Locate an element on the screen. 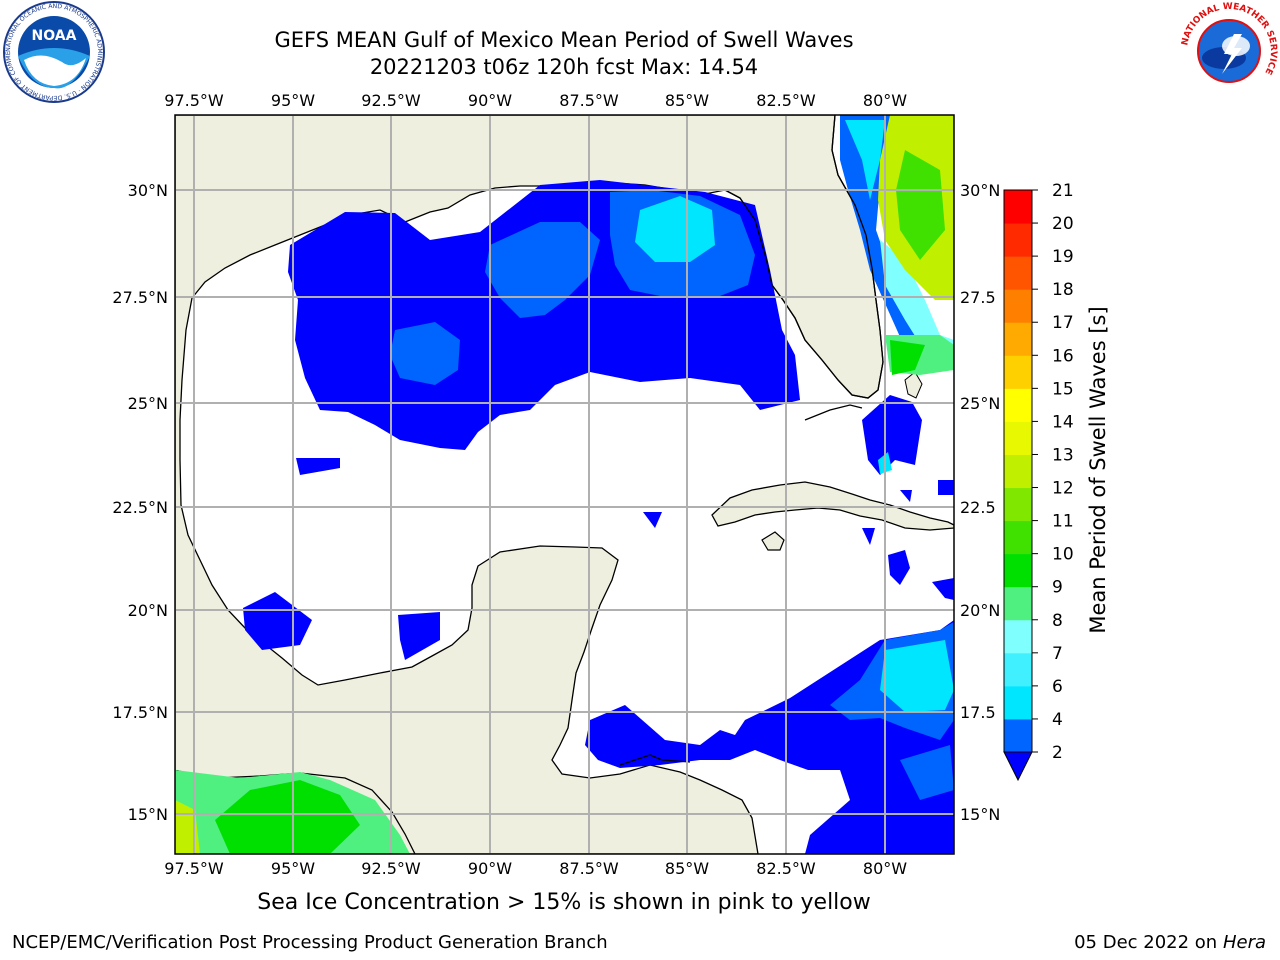 The width and height of the screenshot is (1280, 960). lon-tick-bottom: 82.5°W is located at coordinates (786, 868).